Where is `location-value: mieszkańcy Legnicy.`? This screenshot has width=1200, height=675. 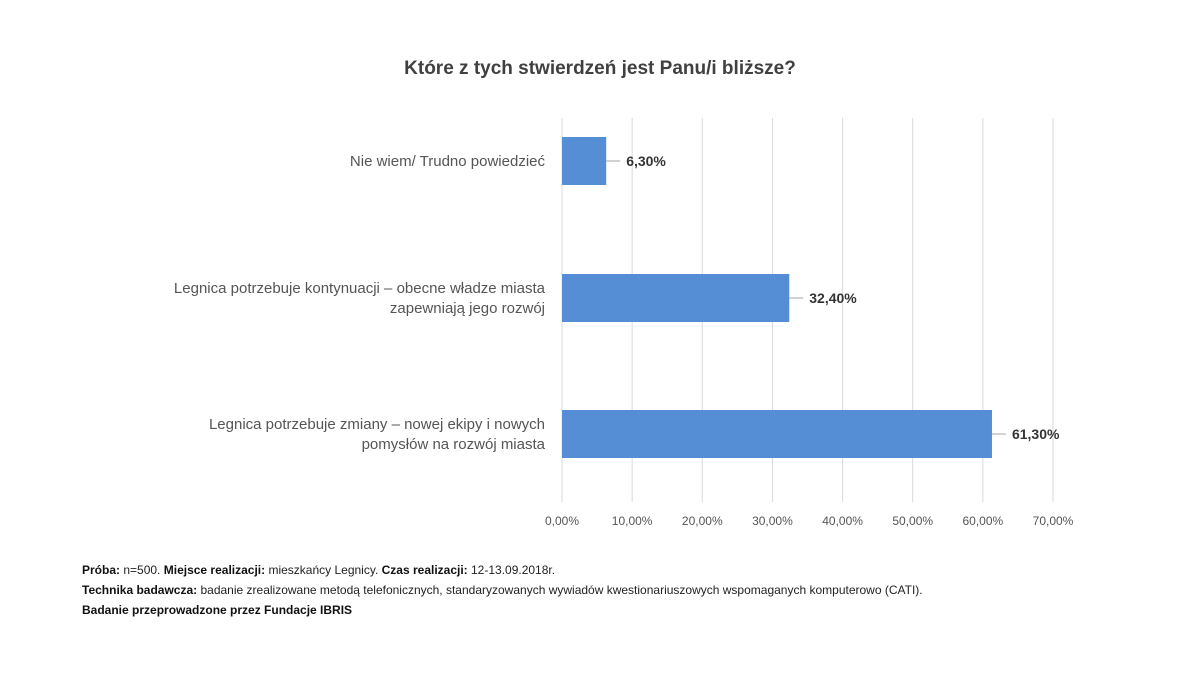 location-value: mieszkańcy Legnicy. is located at coordinates (323, 570).